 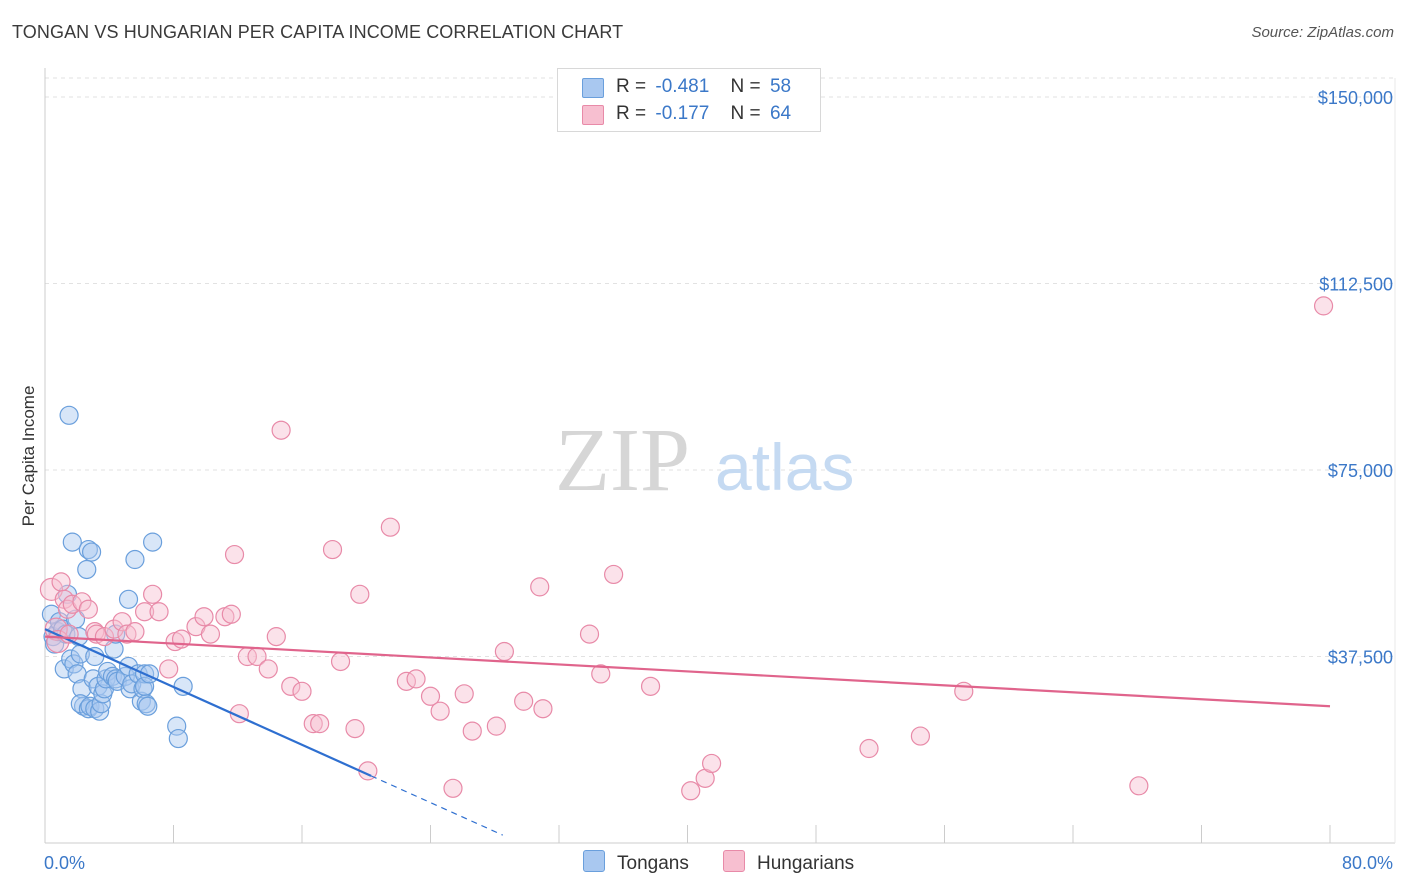 What do you see at coordinates (806, 863) in the screenshot?
I see `bottom-legend-label-hungarians: Hungarians` at bounding box center [806, 863].